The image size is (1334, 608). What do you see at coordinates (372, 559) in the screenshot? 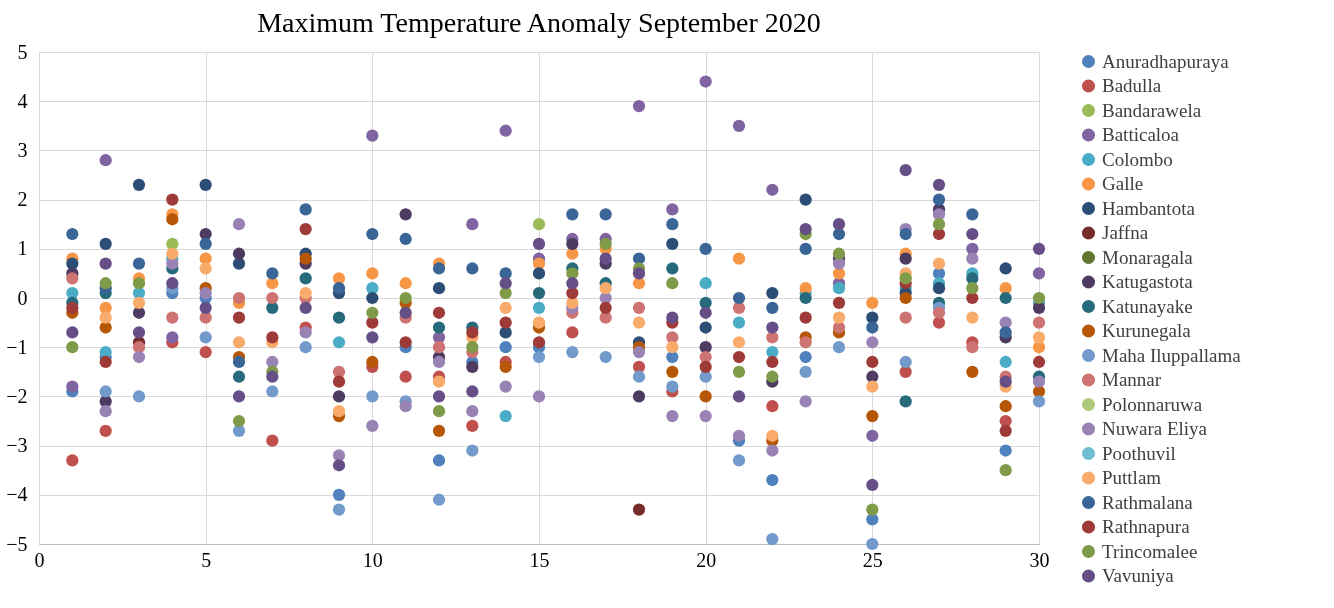
I see `x-tick-label: 10` at bounding box center [372, 559].